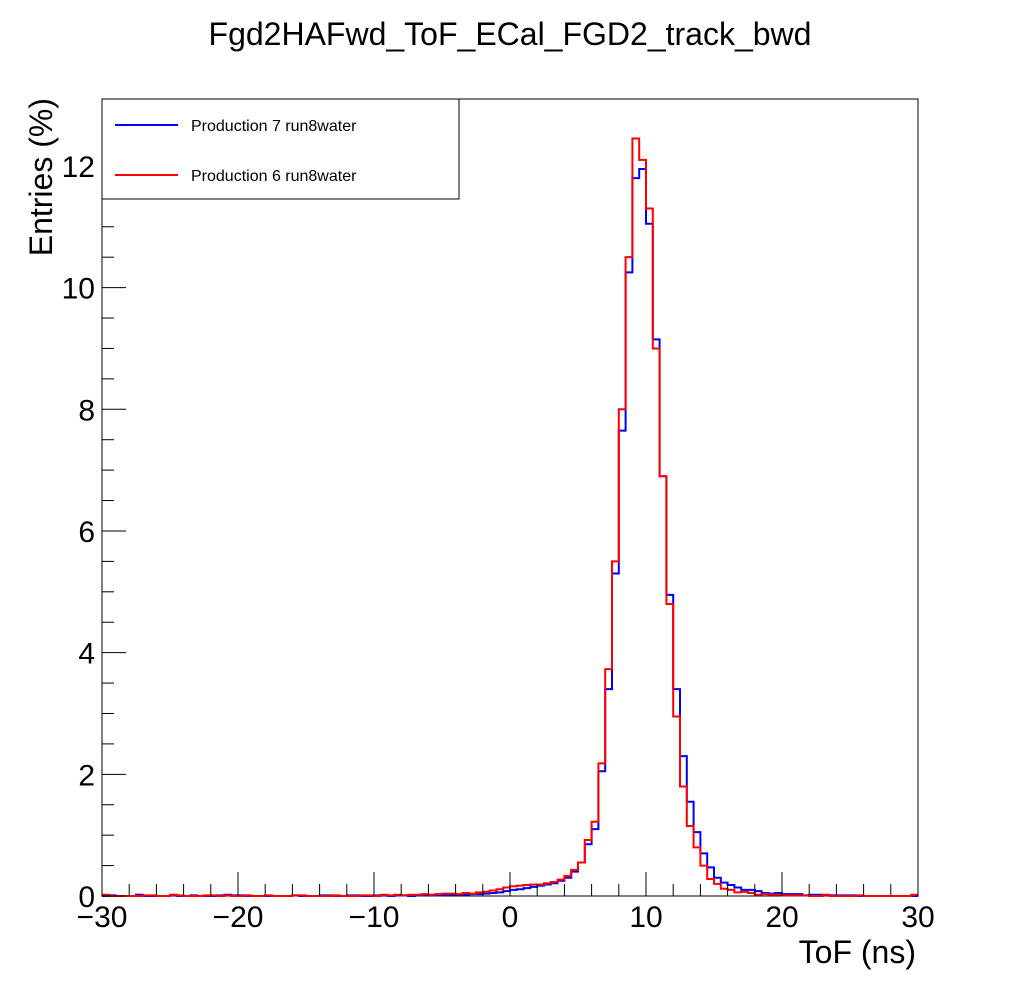 The height and width of the screenshot is (996, 1020). I want to click on y-axis-title: Entries (%), so click(41, 177).